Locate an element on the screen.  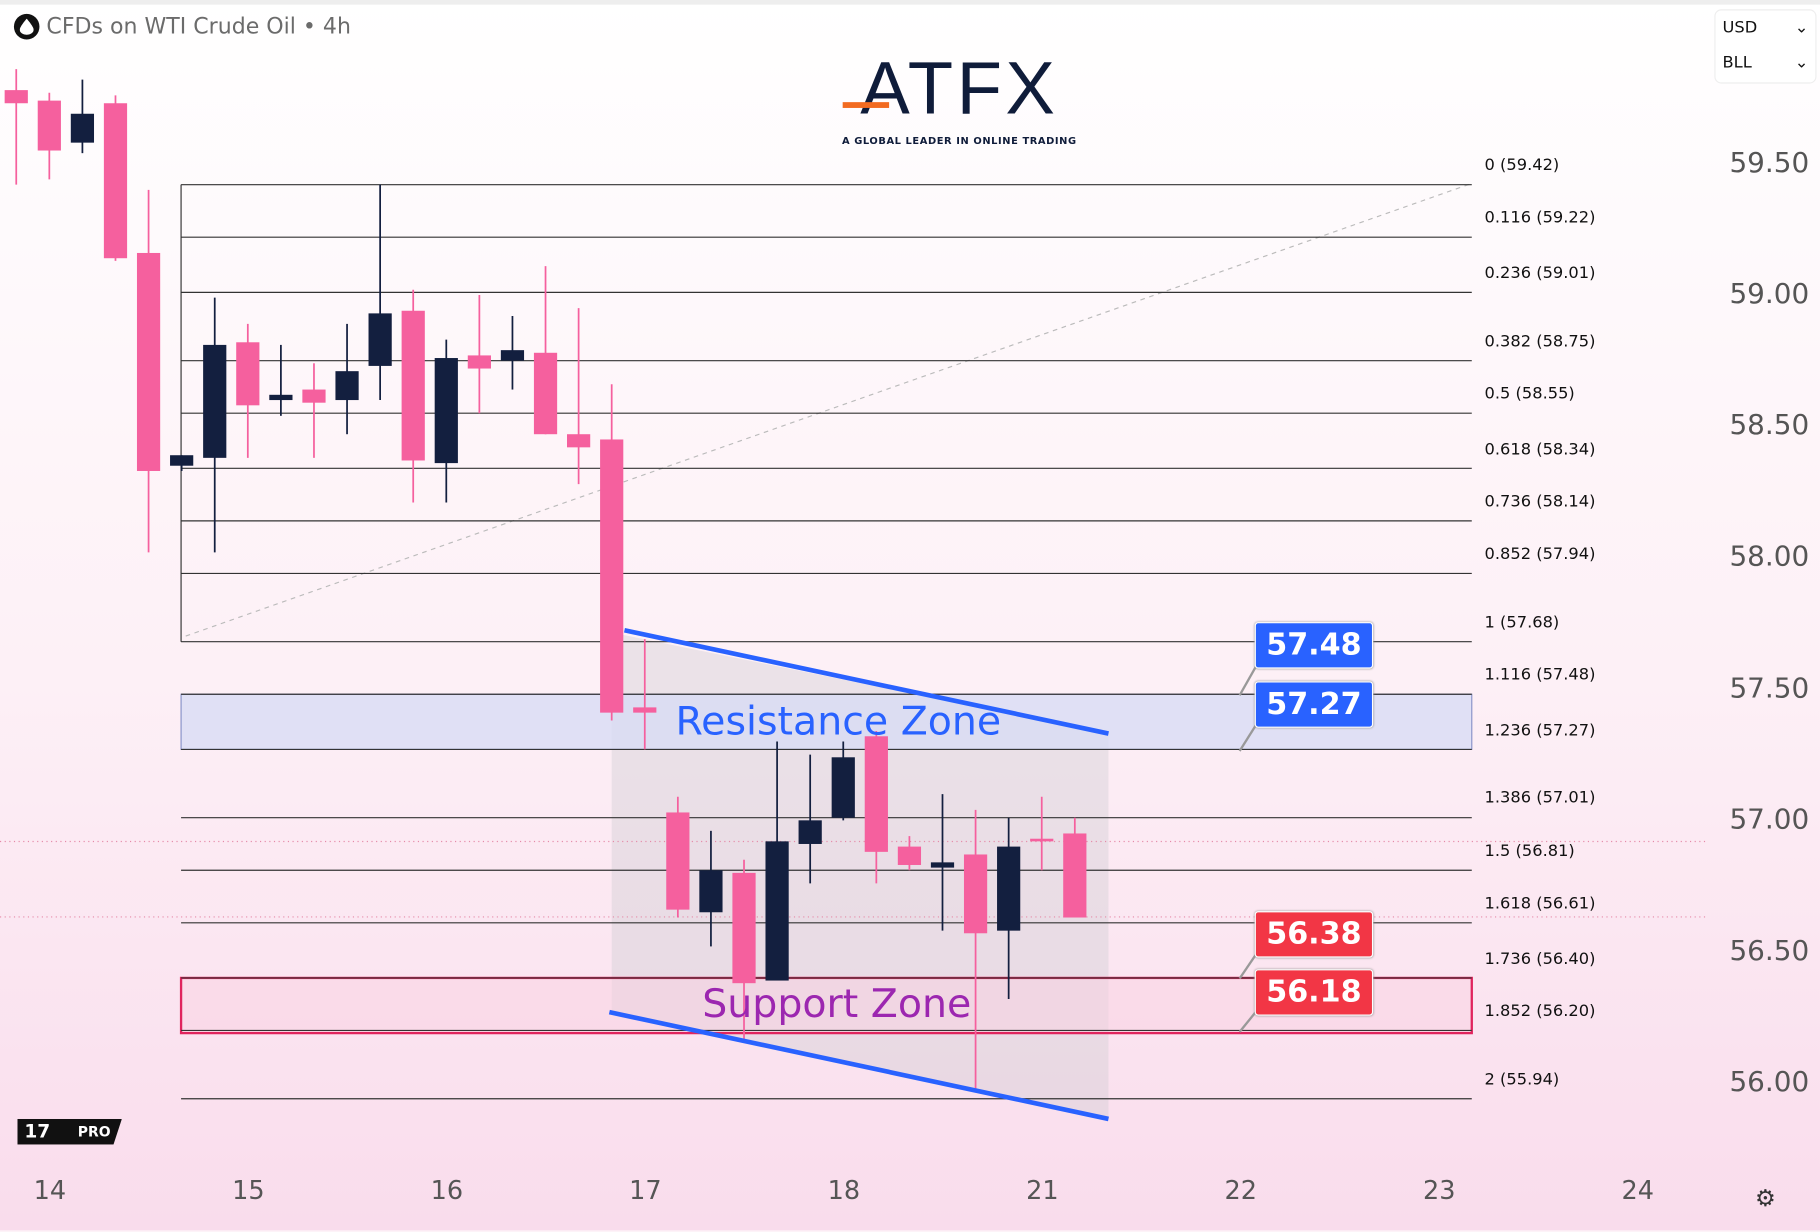
symbol-title-text: CFDs on WTI Crude Oil • 4h is located at coordinates (198, 26).